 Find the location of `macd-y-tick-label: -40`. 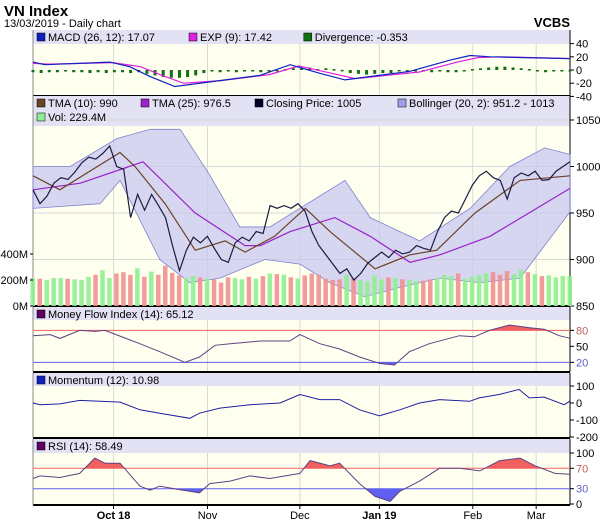

macd-y-tick-label: -40 is located at coordinates (584, 97).